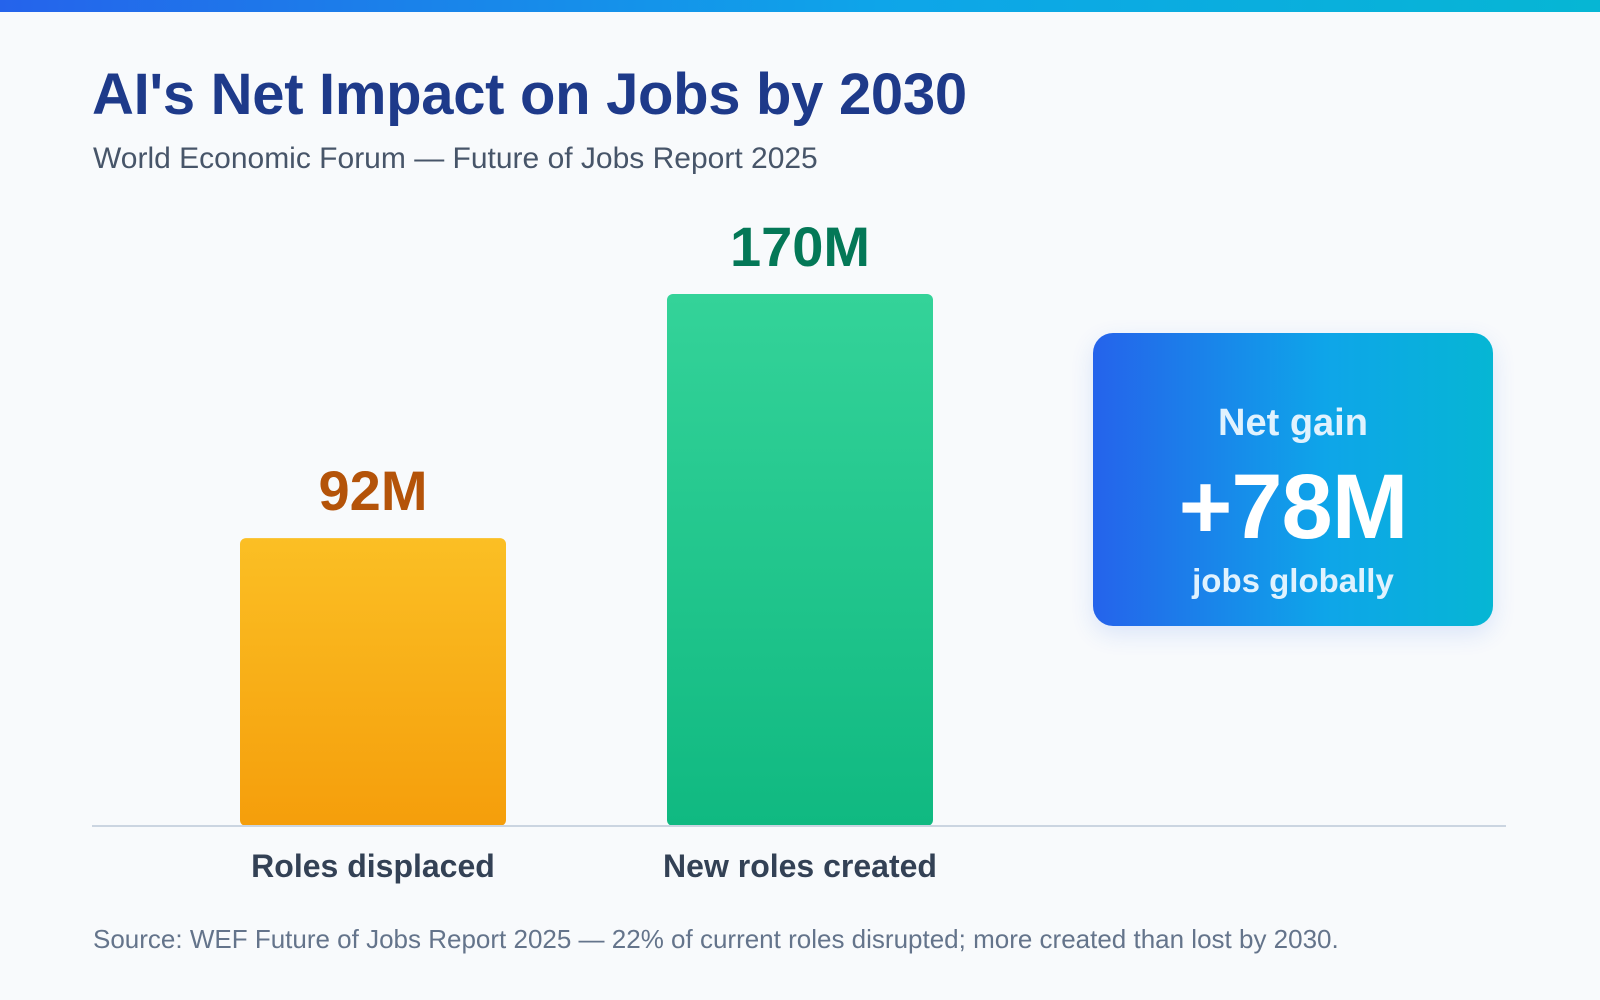  I want to click on net-gain-caption: jobs globally, so click(1293, 580).